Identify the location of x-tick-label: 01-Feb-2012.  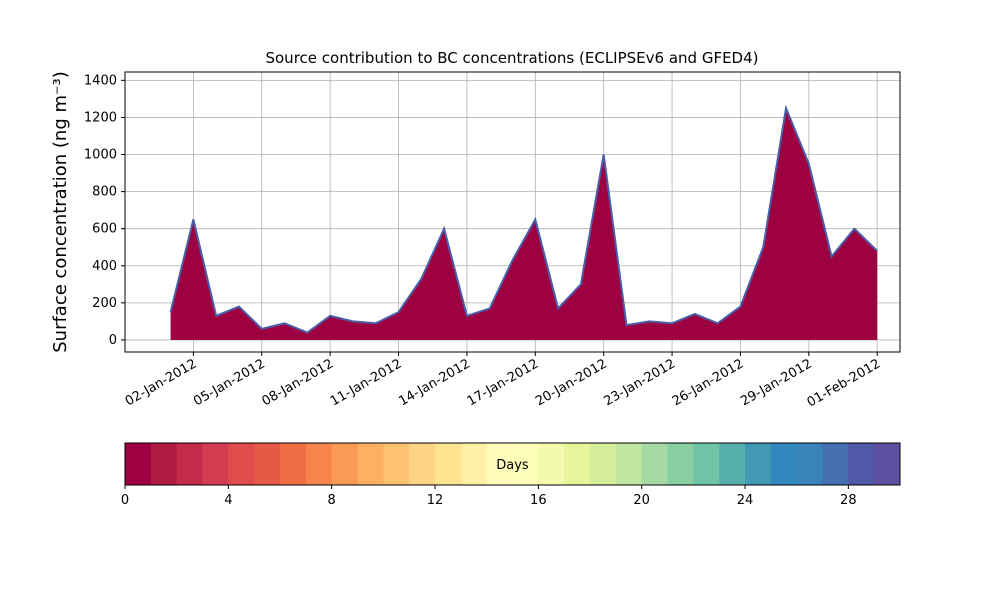
(844, 383).